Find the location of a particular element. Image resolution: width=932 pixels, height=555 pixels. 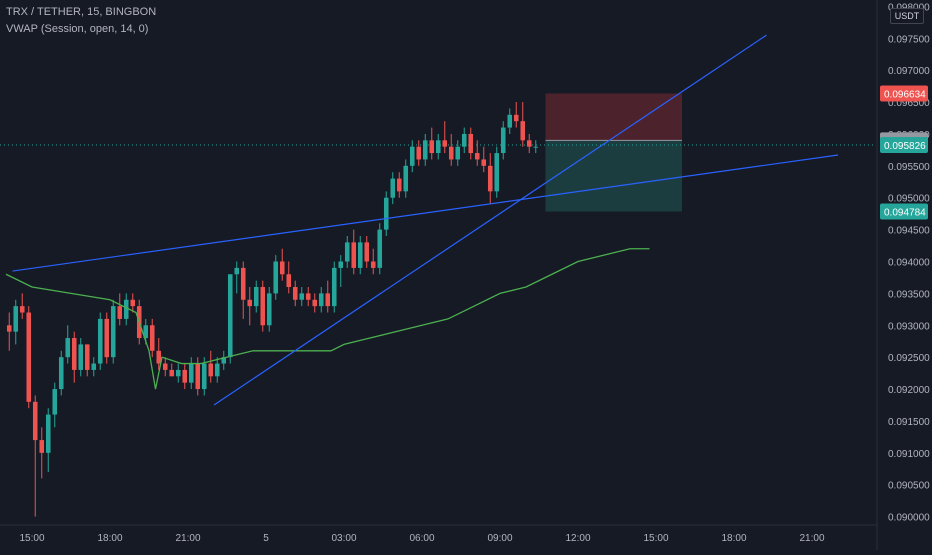

x-tick-label: 09:00 is located at coordinates (499, 538).